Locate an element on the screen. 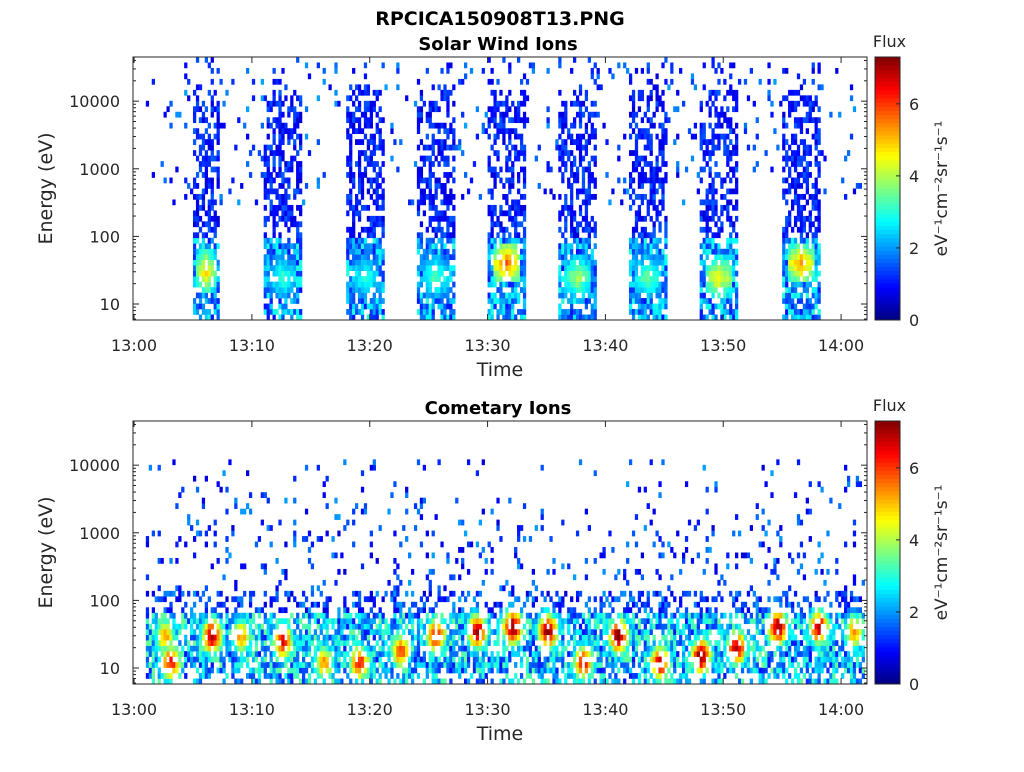 The image size is (1024, 772). y-axis-label: Energy (eV) is located at coordinates (46, 188).